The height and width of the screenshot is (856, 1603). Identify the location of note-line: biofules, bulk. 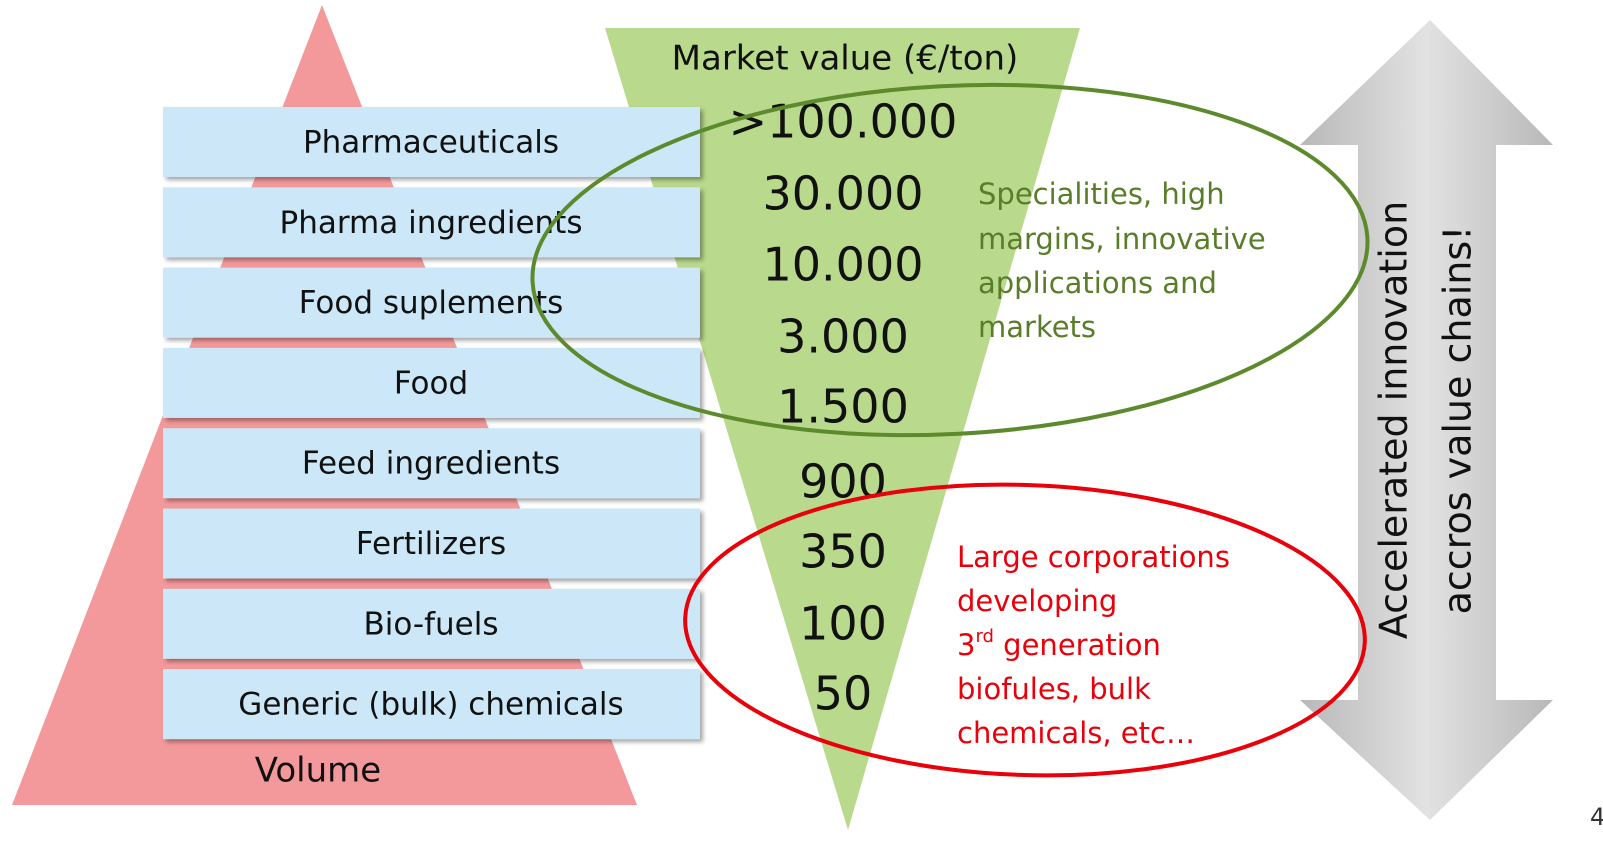
(1054, 689).